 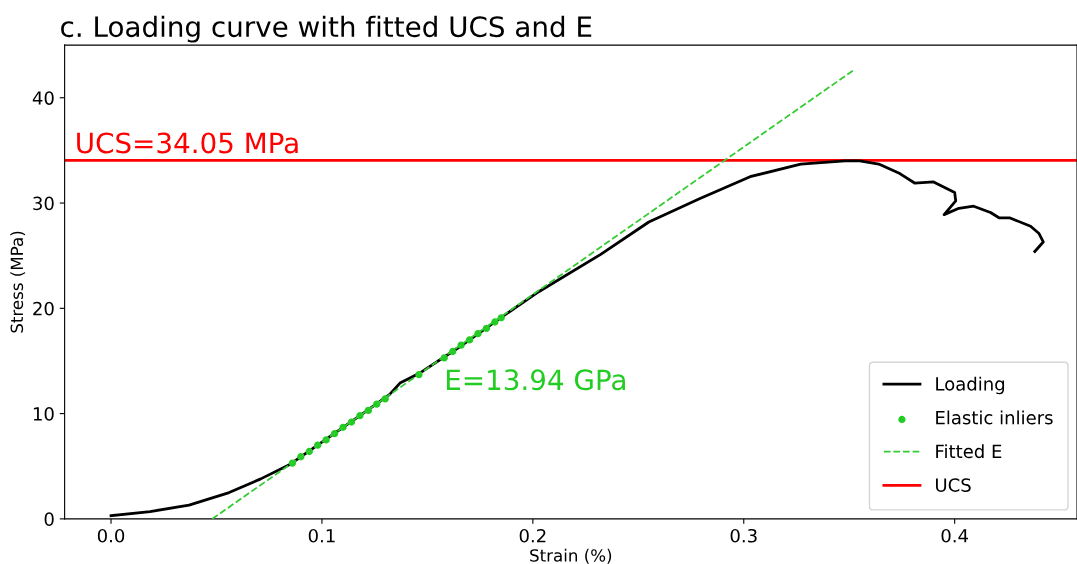 What do you see at coordinates (743, 535) in the screenshot?
I see `x-tick-label: 0.3` at bounding box center [743, 535].